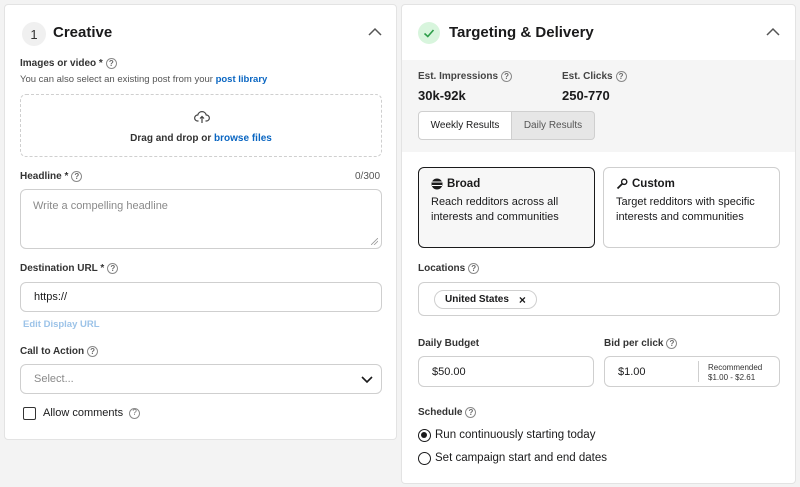 This screenshot has height=487, width=800. I want to click on tab-daily-results: Daily Results, so click(553, 125).